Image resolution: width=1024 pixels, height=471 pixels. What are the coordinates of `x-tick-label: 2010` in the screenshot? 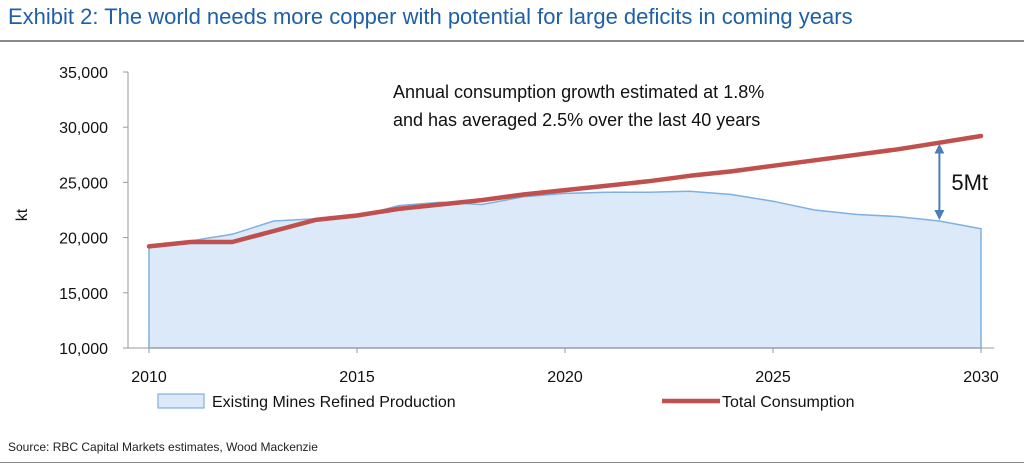 It's located at (149, 377).